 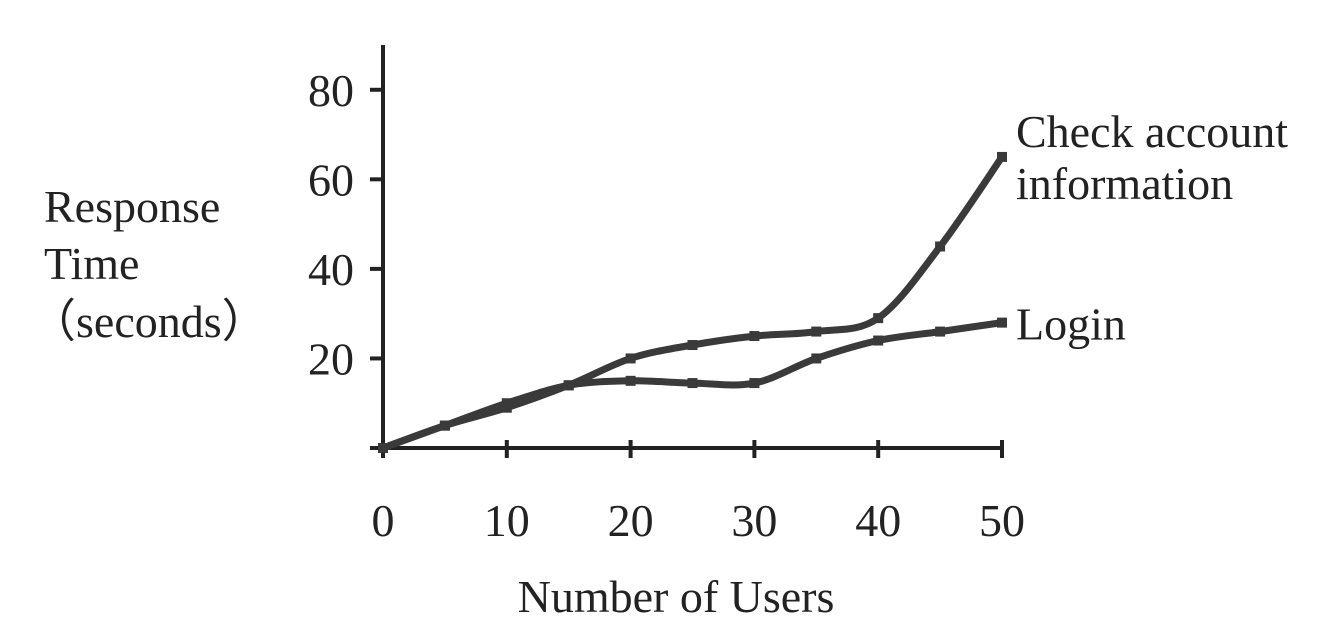 What do you see at coordinates (149, 321) in the screenshot?
I see `y-axis-title-line-3: （seconds）` at bounding box center [149, 321].